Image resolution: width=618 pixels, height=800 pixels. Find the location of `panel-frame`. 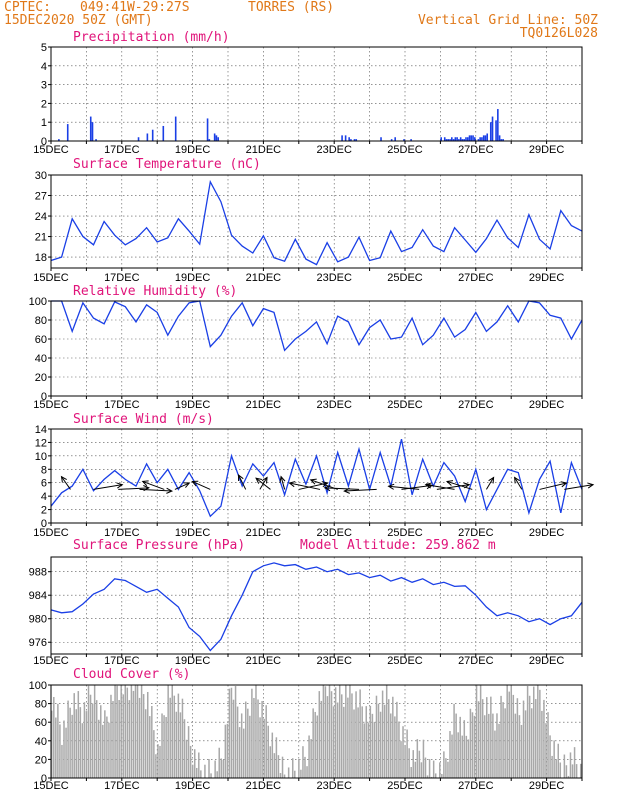

panel-frame is located at coordinates (316, 221).